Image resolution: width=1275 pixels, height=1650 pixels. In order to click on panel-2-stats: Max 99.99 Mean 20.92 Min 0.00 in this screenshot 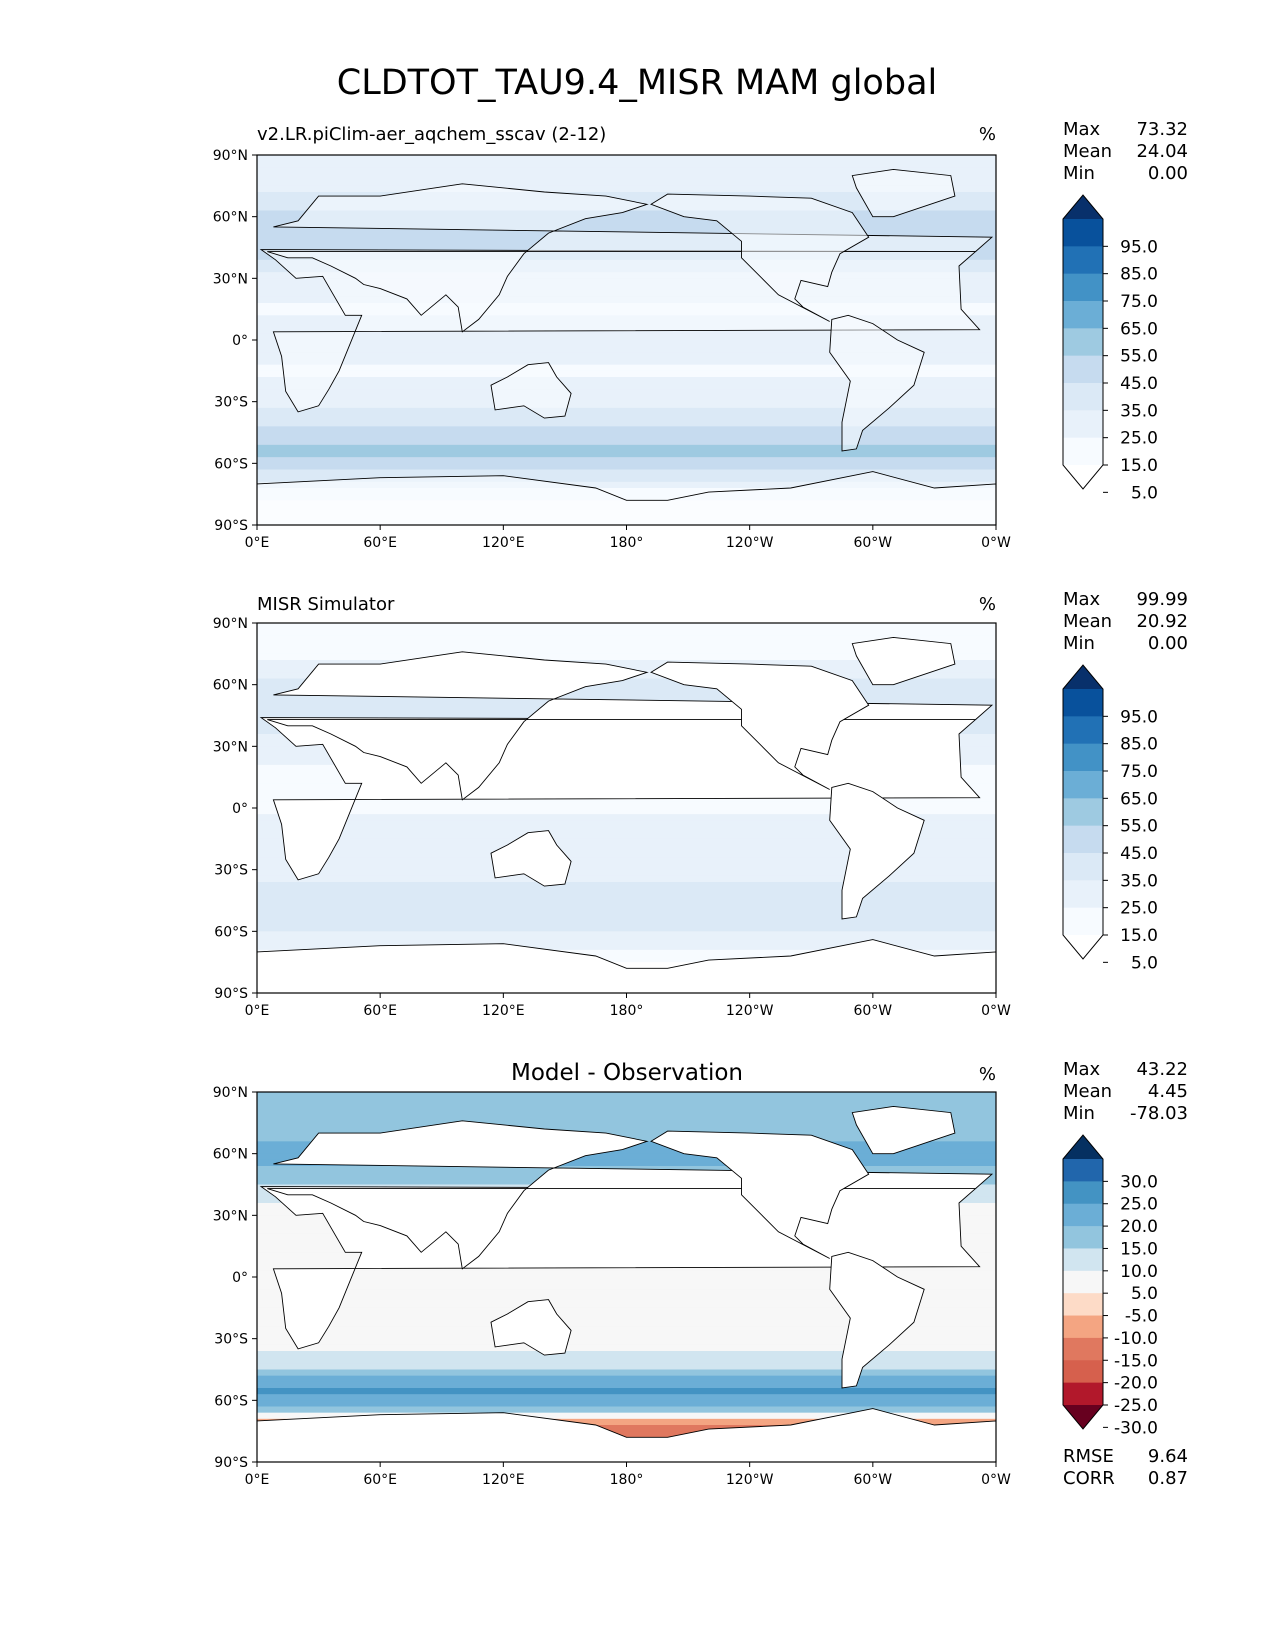, I will do `click(1125, 621)`.